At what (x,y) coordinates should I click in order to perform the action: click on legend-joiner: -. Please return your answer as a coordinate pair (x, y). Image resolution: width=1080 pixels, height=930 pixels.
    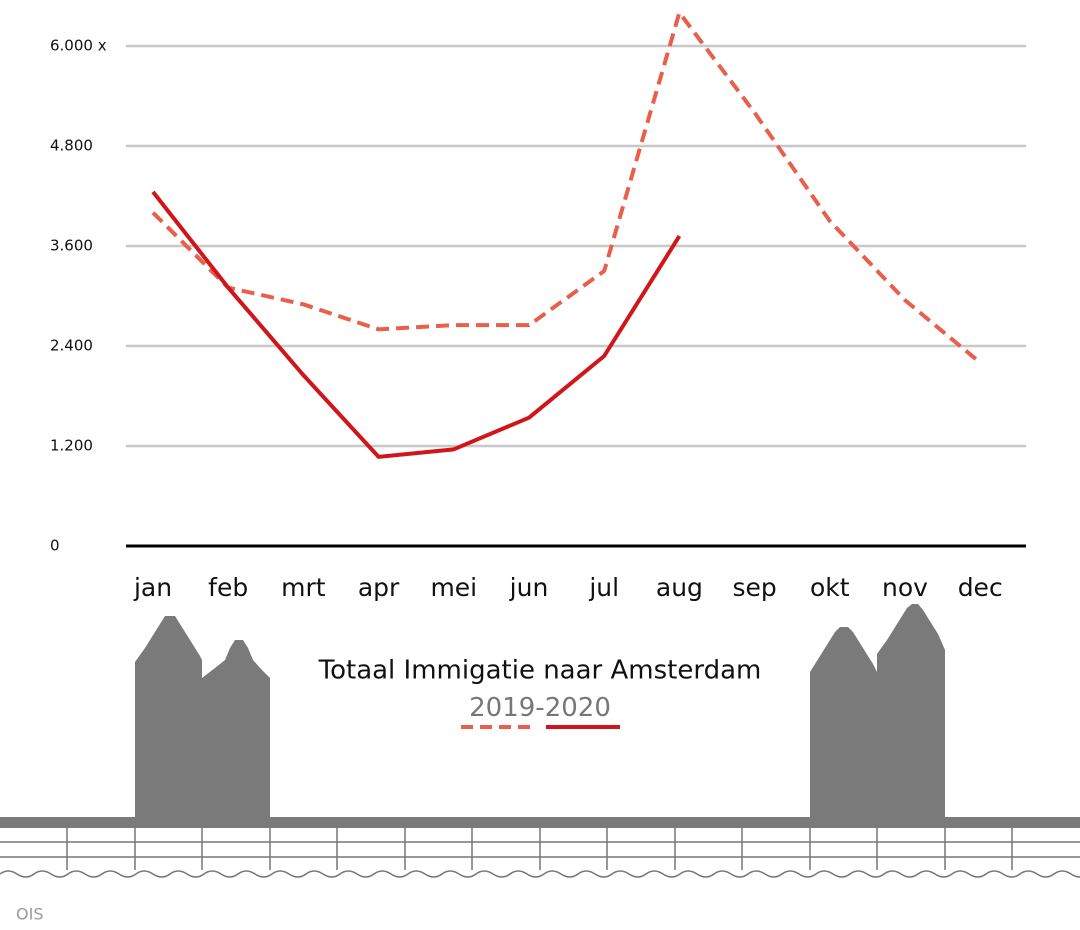
    Looking at the image, I should click on (539, 708).